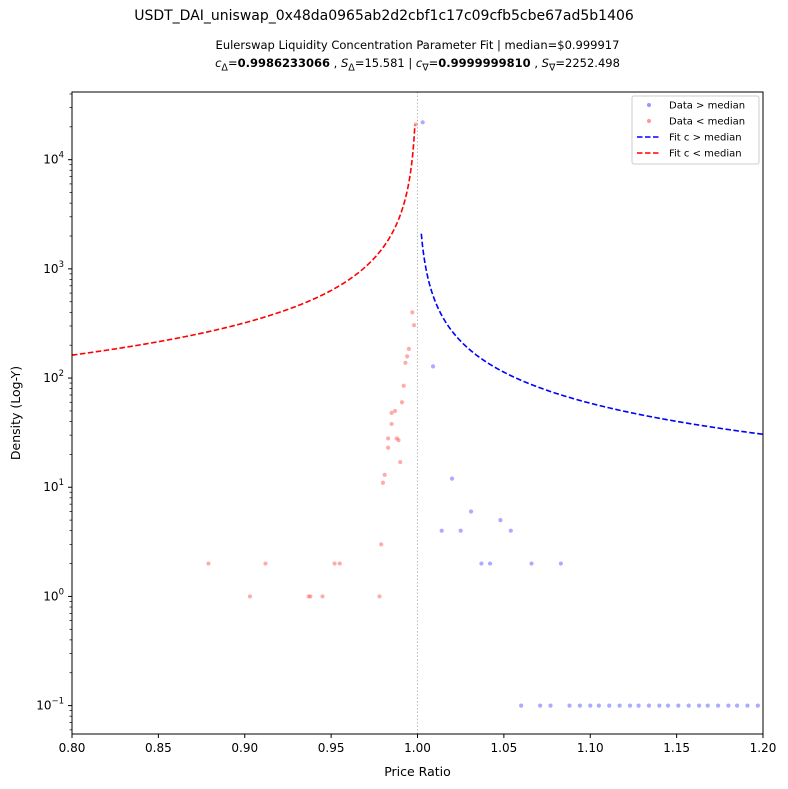 The width and height of the screenshot is (788, 789). What do you see at coordinates (504, 748) in the screenshot?
I see `x-tick-label: 1.05` at bounding box center [504, 748].